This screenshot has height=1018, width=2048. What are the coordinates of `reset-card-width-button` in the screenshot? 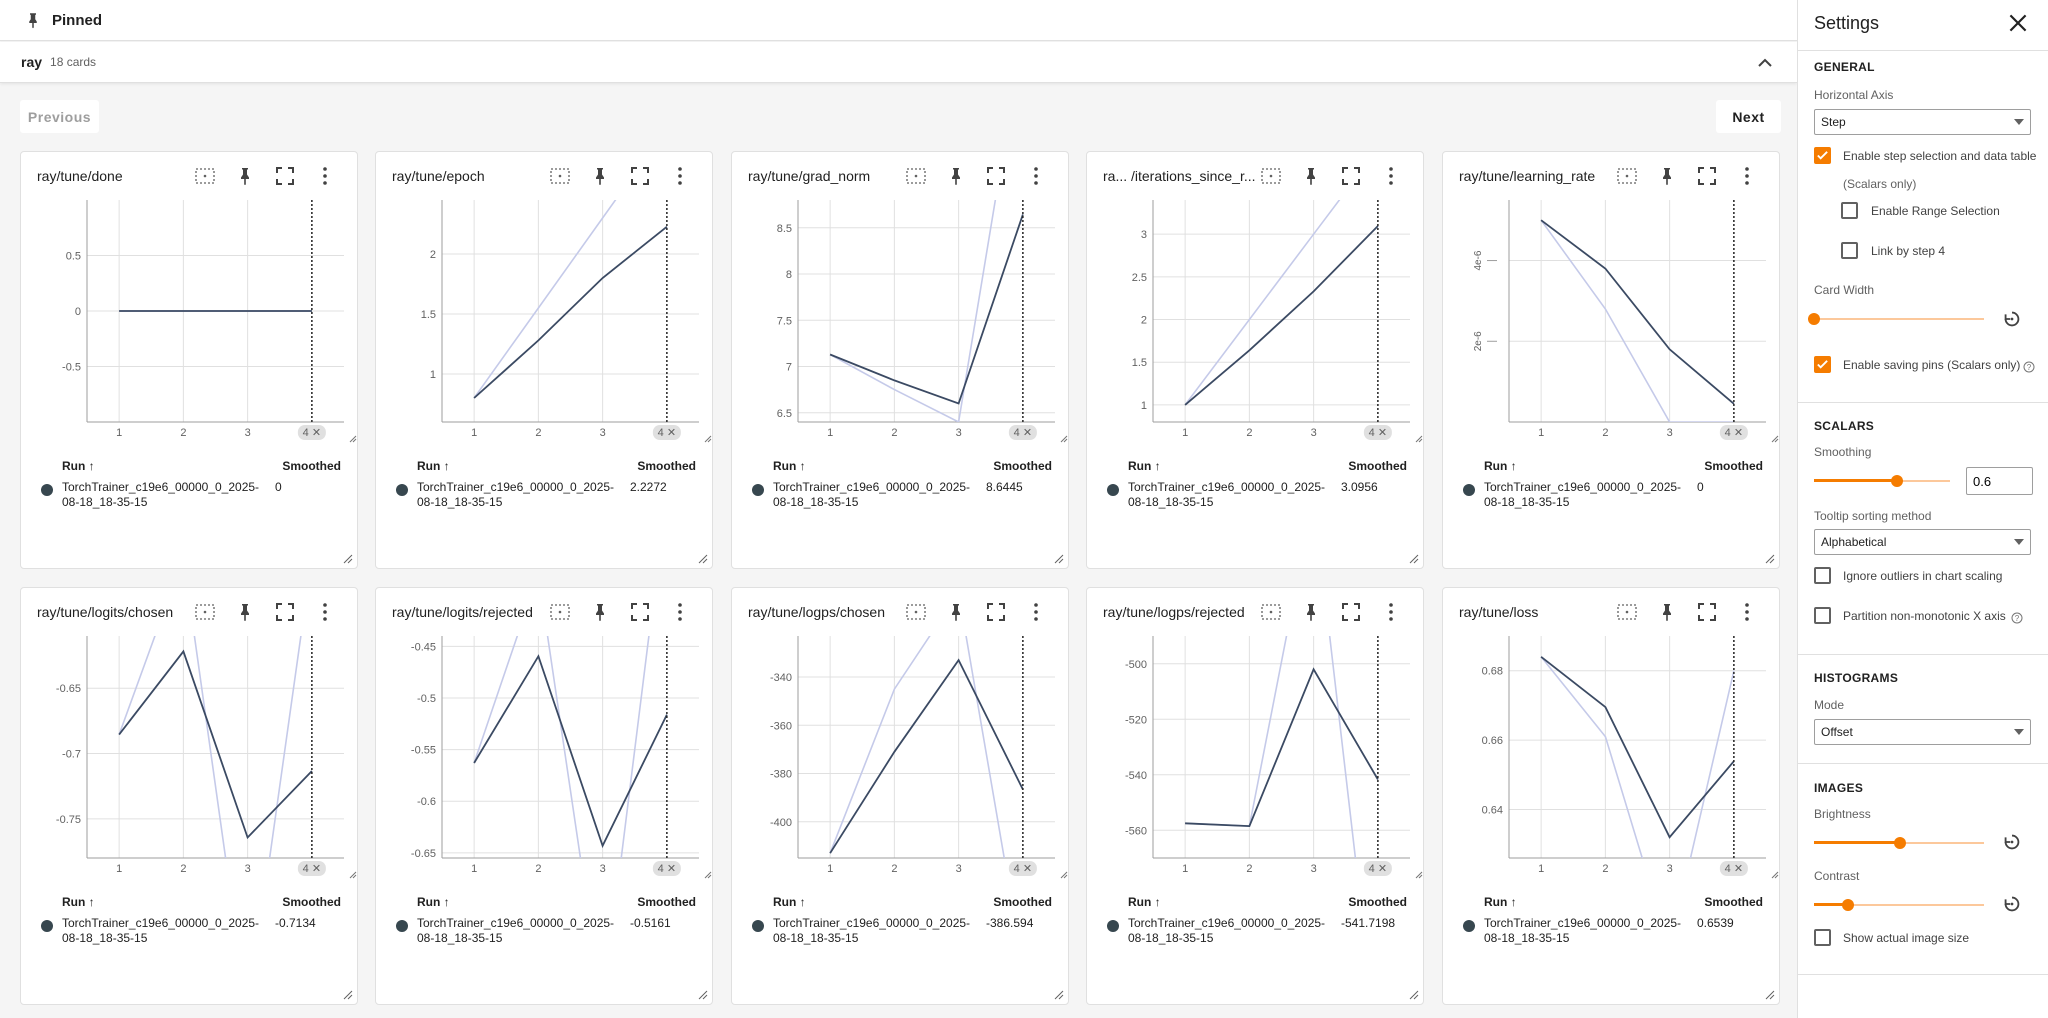 It's located at (2012, 319).